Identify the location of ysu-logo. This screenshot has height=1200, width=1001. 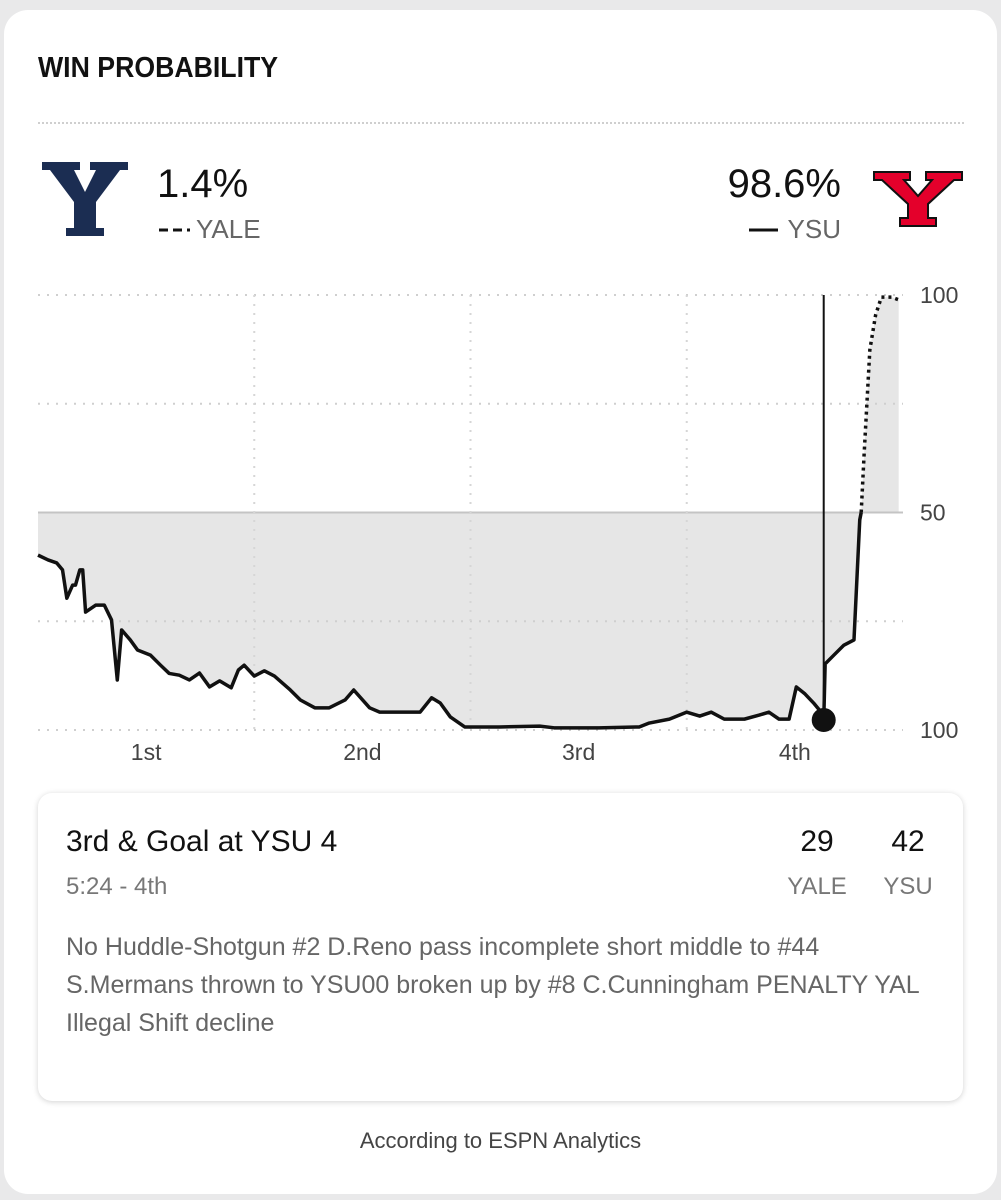
(918, 199).